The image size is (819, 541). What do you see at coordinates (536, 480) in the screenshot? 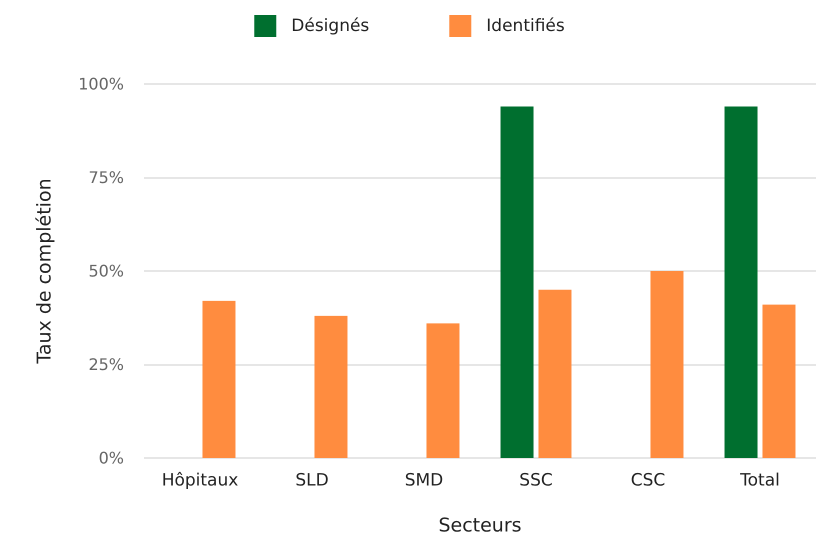
I see `x-tick-label: SSC` at bounding box center [536, 480].